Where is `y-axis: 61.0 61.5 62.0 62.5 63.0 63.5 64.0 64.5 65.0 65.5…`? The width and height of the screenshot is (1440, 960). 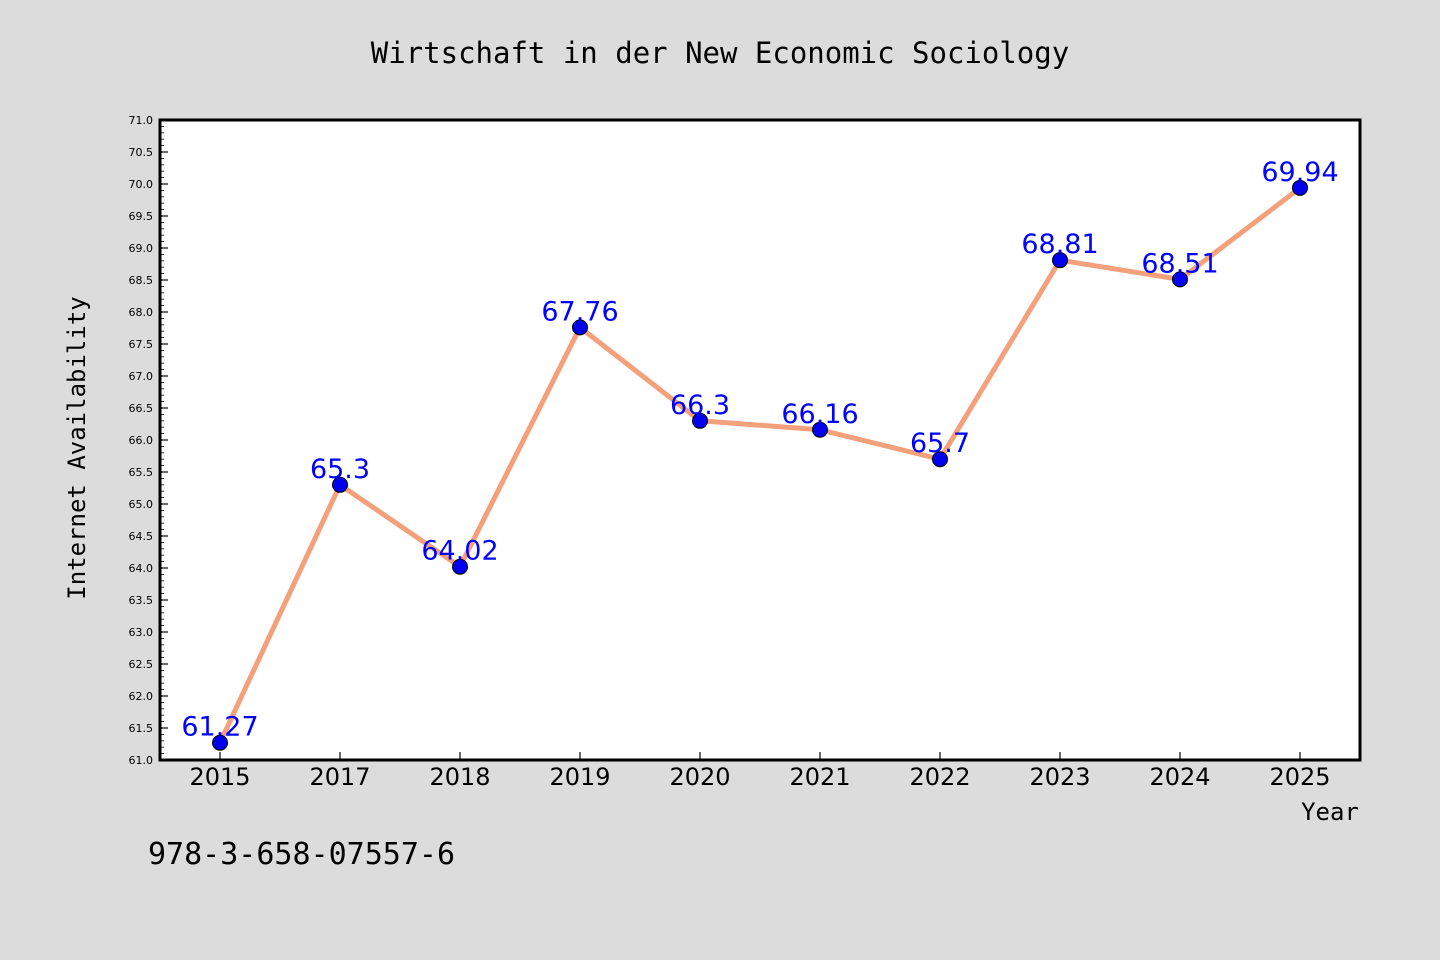 y-axis: 61.0 61.5 62.0 62.5 63.0 63.5 64.0 64.5 65.0 65.5… is located at coordinates (148, 440).